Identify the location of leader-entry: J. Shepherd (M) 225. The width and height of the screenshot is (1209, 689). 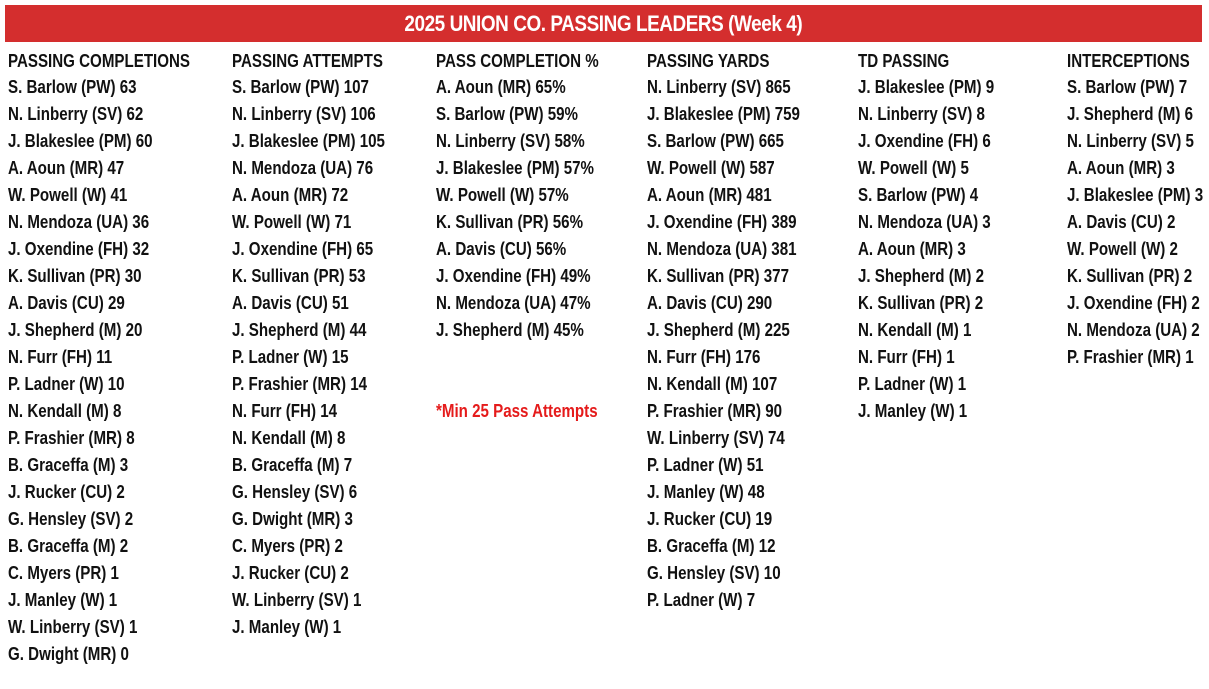
(718, 330).